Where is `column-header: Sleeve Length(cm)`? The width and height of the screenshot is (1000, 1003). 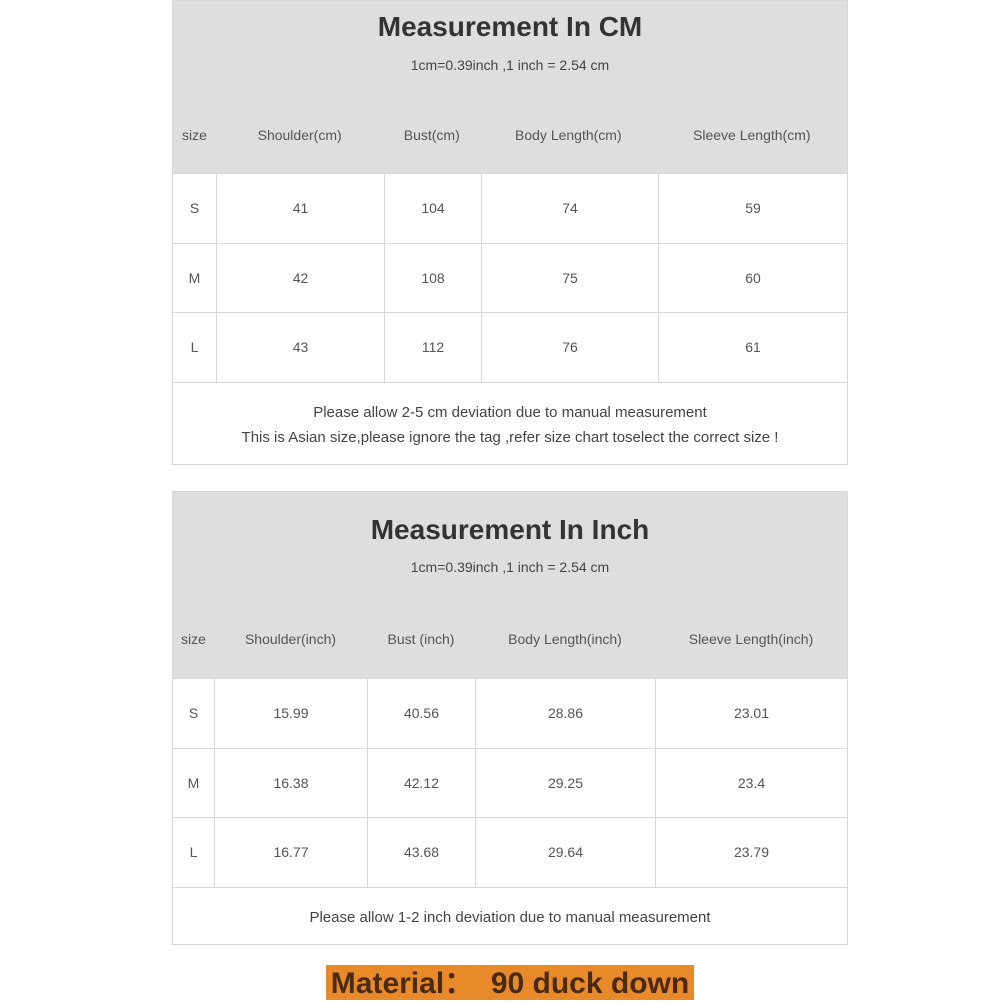
column-header: Sleeve Length(cm) is located at coordinates (752, 135).